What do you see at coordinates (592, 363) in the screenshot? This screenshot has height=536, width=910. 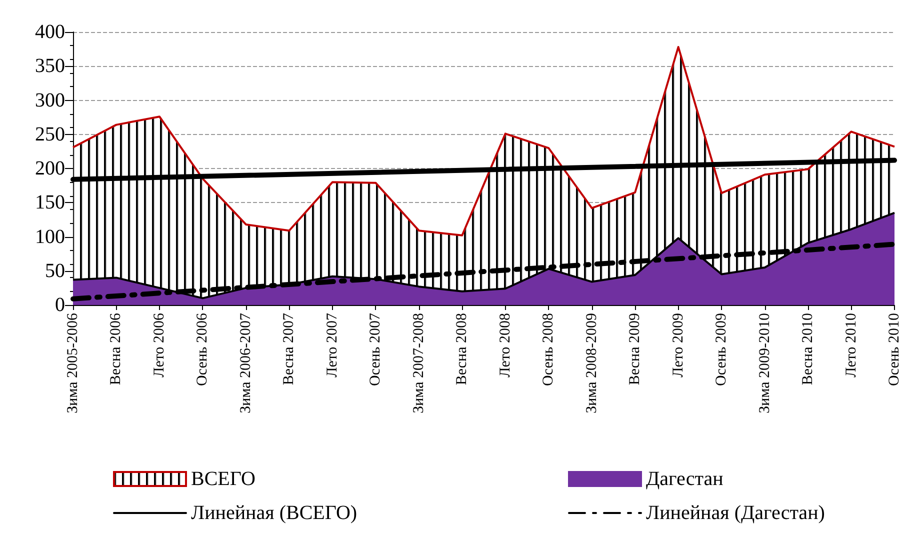 I see `x-tick-label: Зима 2008-2009` at bounding box center [592, 363].